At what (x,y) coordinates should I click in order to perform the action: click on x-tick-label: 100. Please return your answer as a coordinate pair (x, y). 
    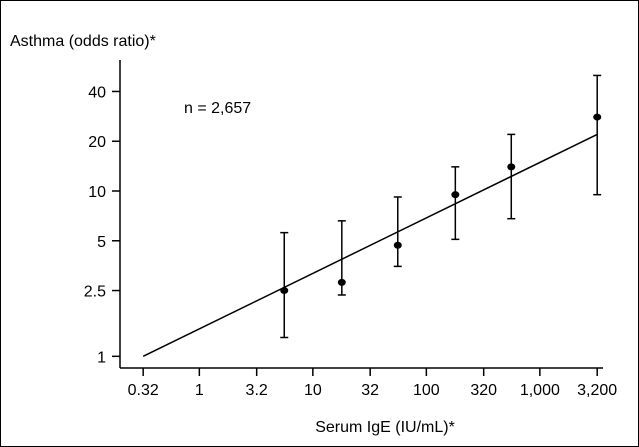
    Looking at the image, I should click on (426, 390).